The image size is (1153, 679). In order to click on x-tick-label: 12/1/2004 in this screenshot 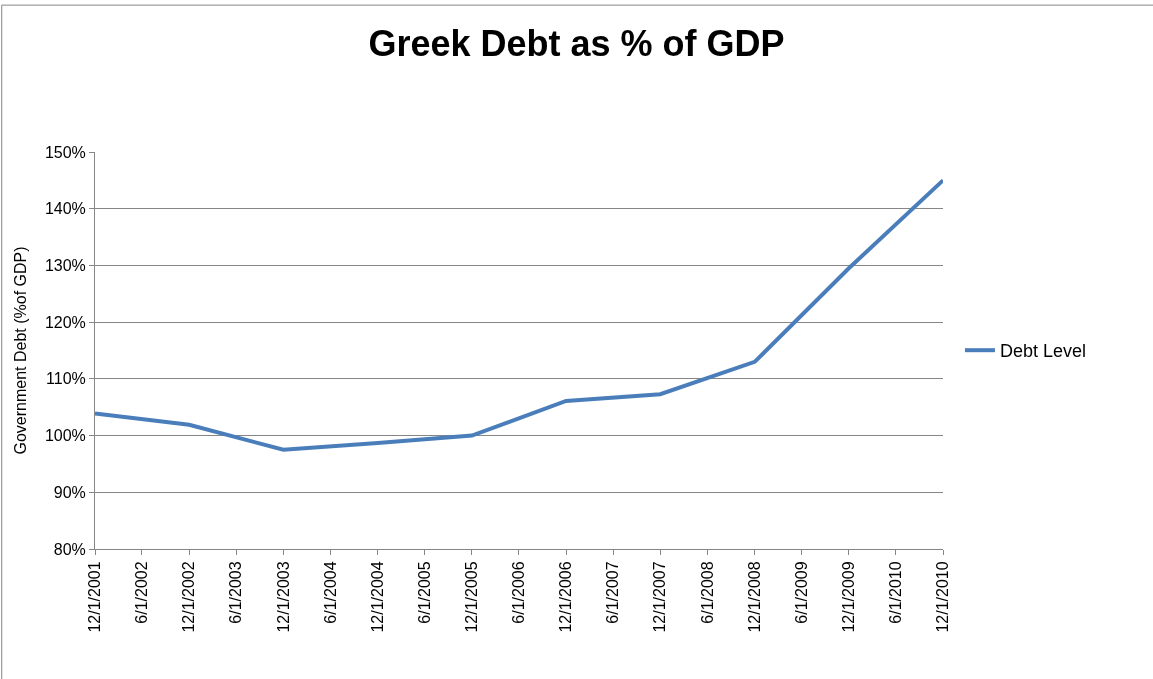, I will do `click(377, 597)`.